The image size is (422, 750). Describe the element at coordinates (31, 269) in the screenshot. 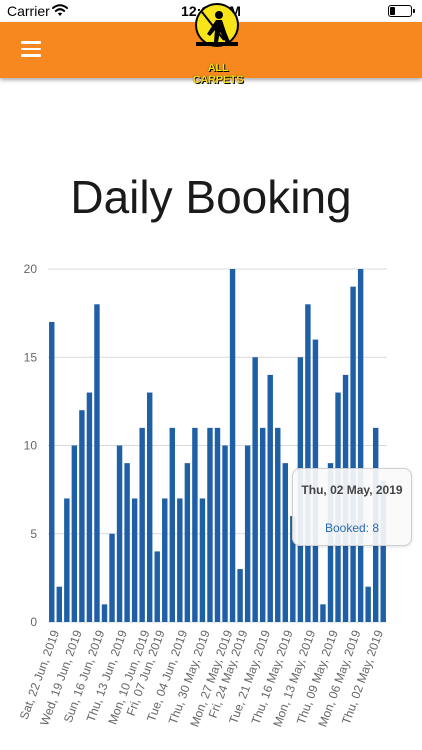

I see `y-tick-label: 20` at that location.